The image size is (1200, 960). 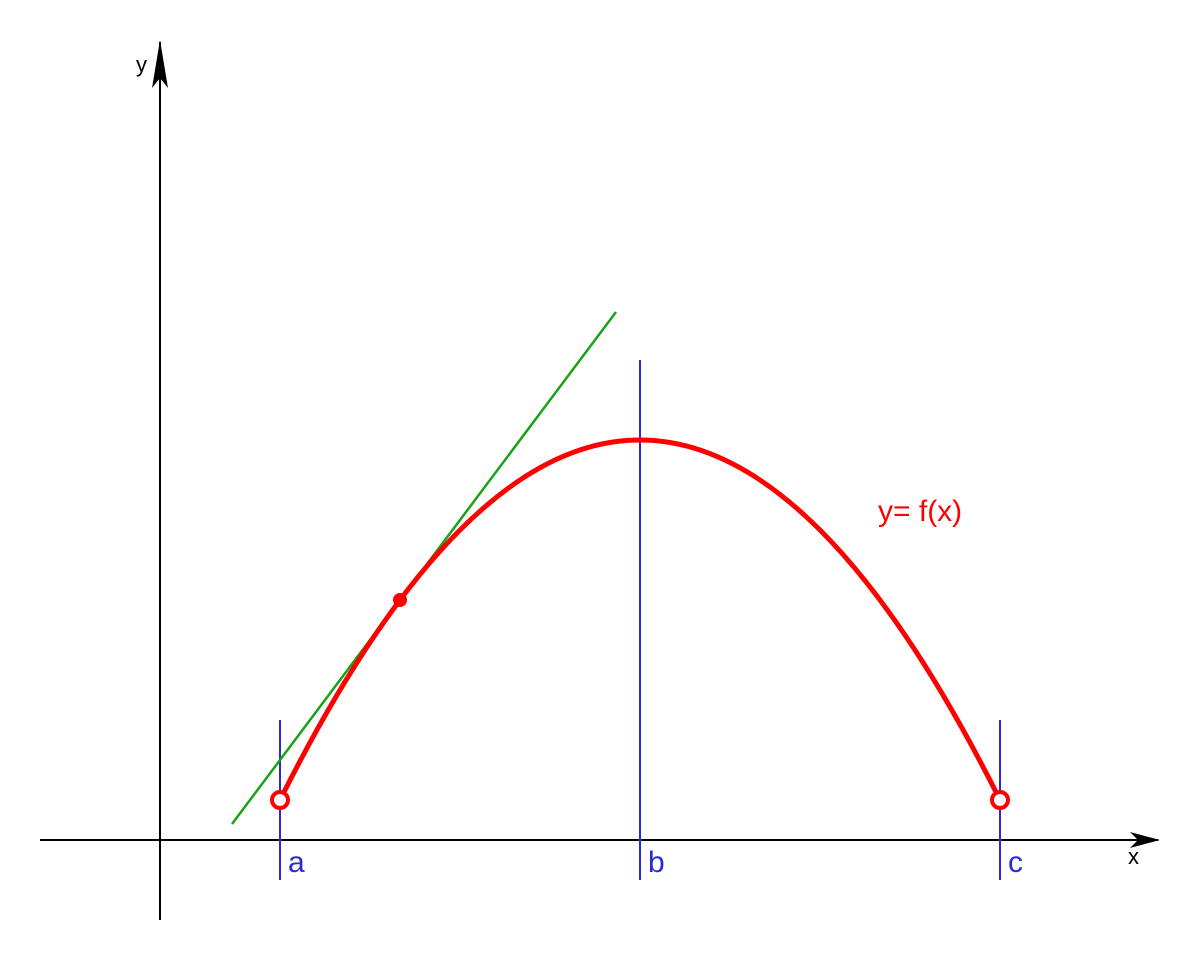 What do you see at coordinates (1133, 856) in the screenshot?
I see `x-axis-label: x` at bounding box center [1133, 856].